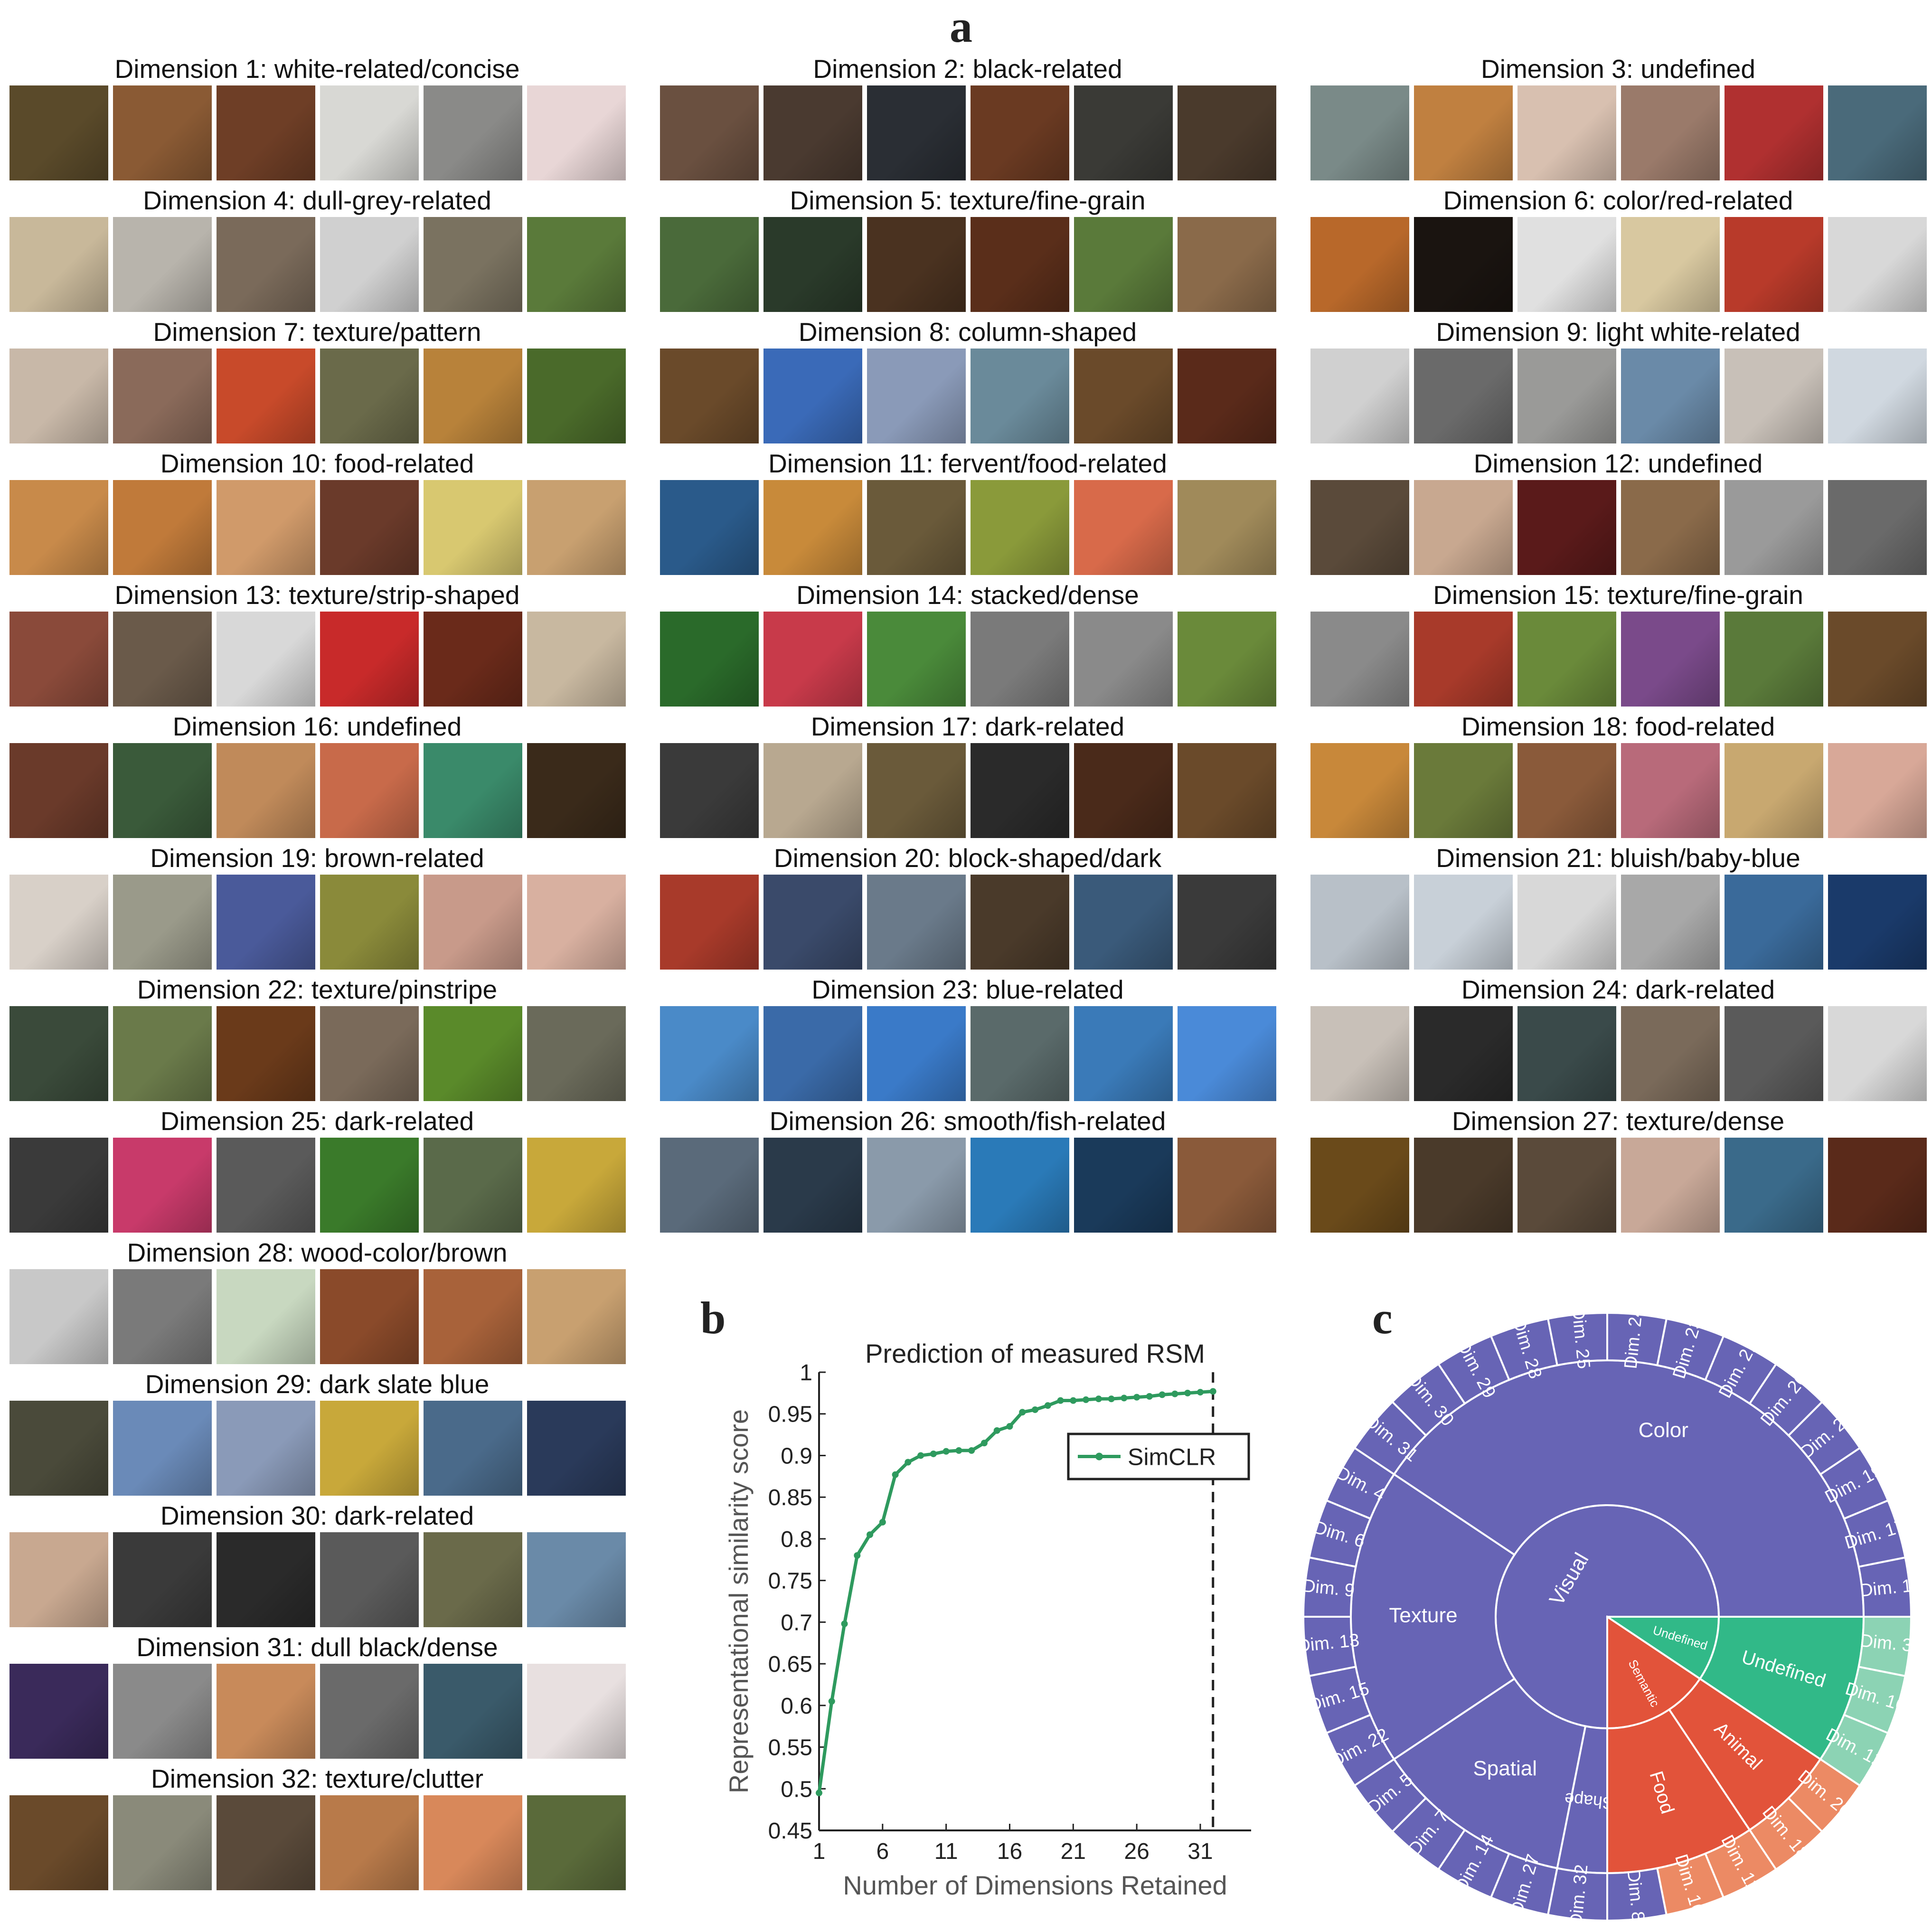  What do you see at coordinates (1200, 1851) in the screenshot?
I see `x-tick-label: 31` at bounding box center [1200, 1851].